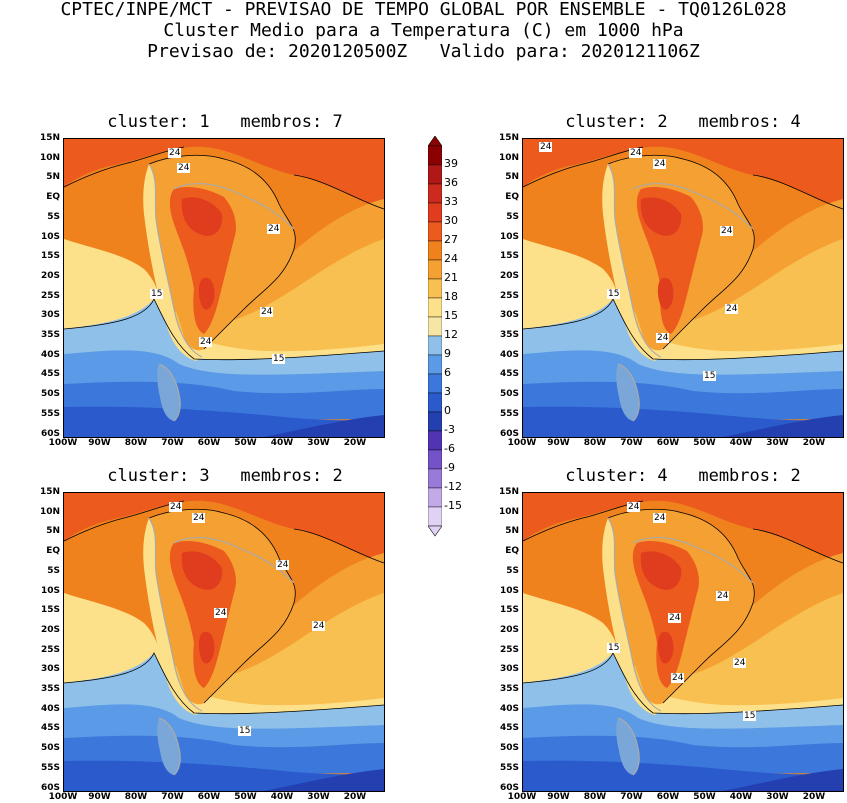  Describe the element at coordinates (451, 315) in the screenshot. I see `colorbar-label: 15` at that location.